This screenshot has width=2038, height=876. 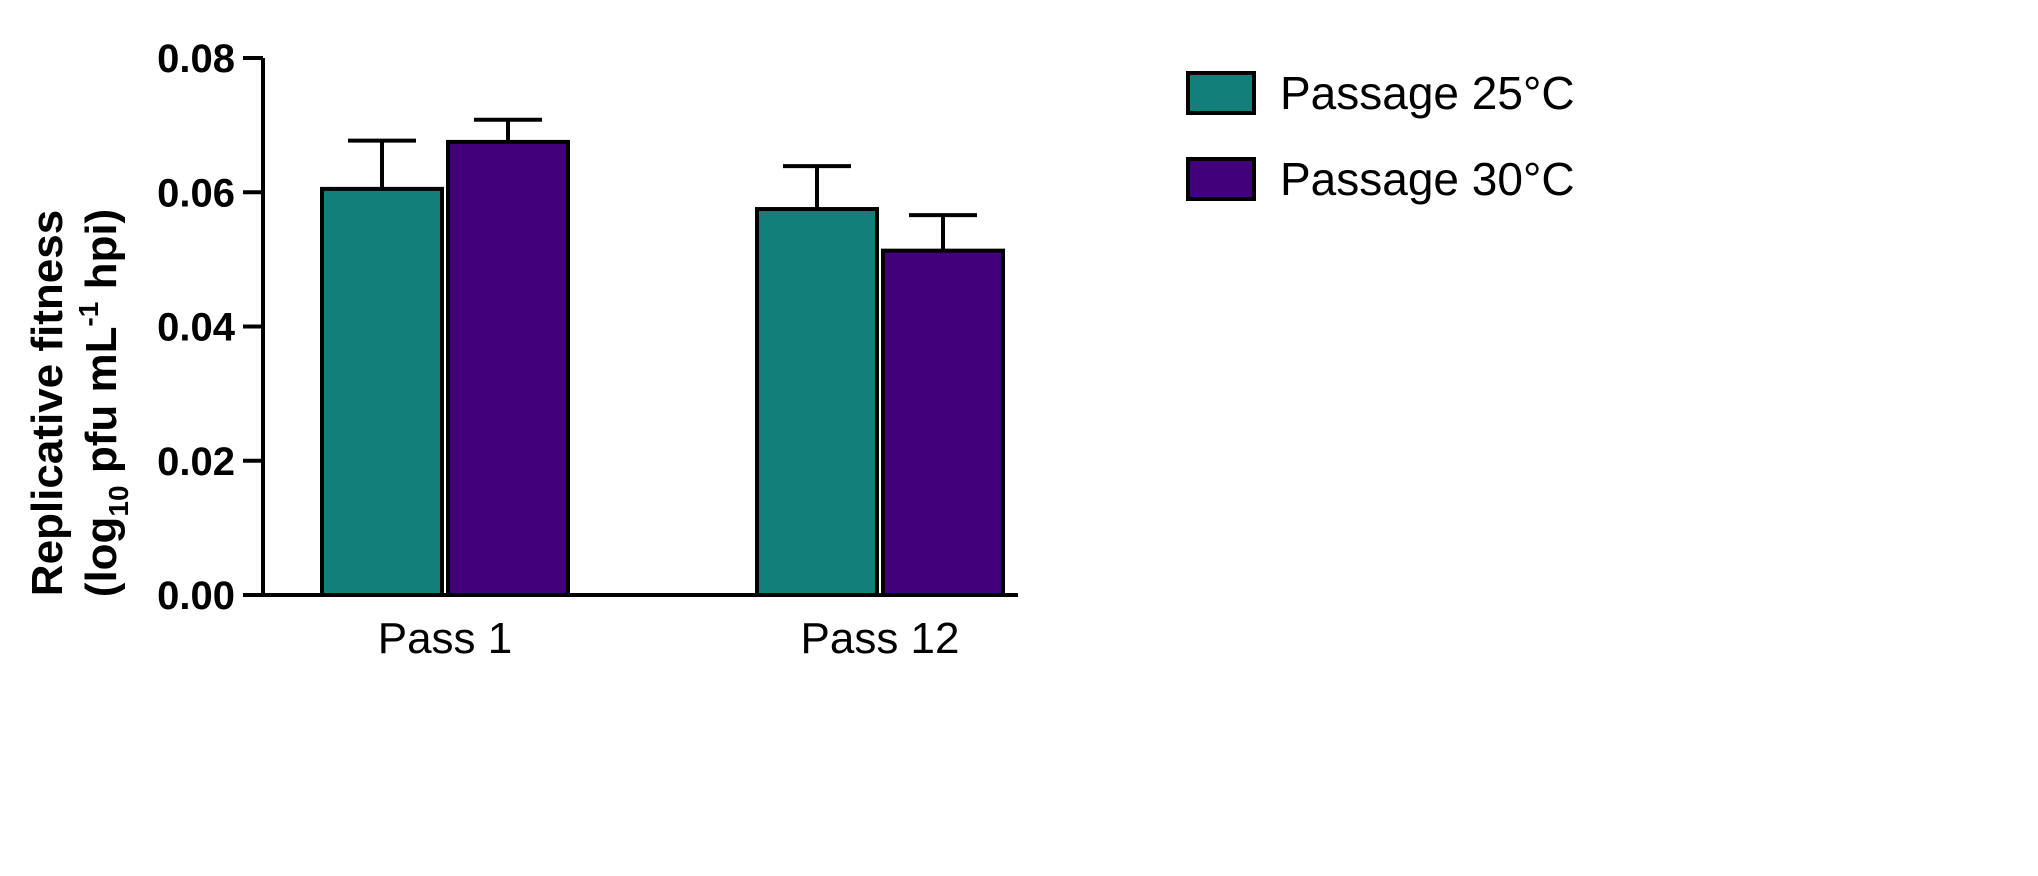 What do you see at coordinates (88, 314) in the screenshot?
I see `y-axis-title-superscript: -1` at bounding box center [88, 314].